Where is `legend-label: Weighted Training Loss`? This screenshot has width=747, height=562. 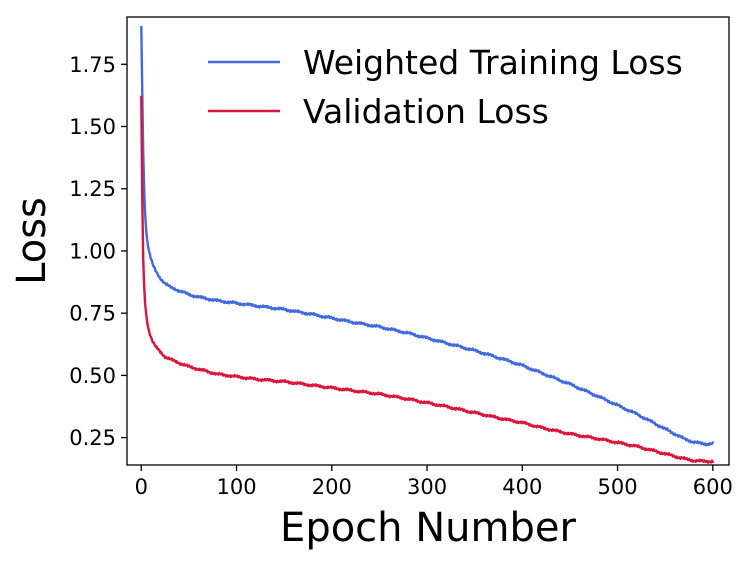
legend-label: Weighted Training Loss is located at coordinates (493, 62).